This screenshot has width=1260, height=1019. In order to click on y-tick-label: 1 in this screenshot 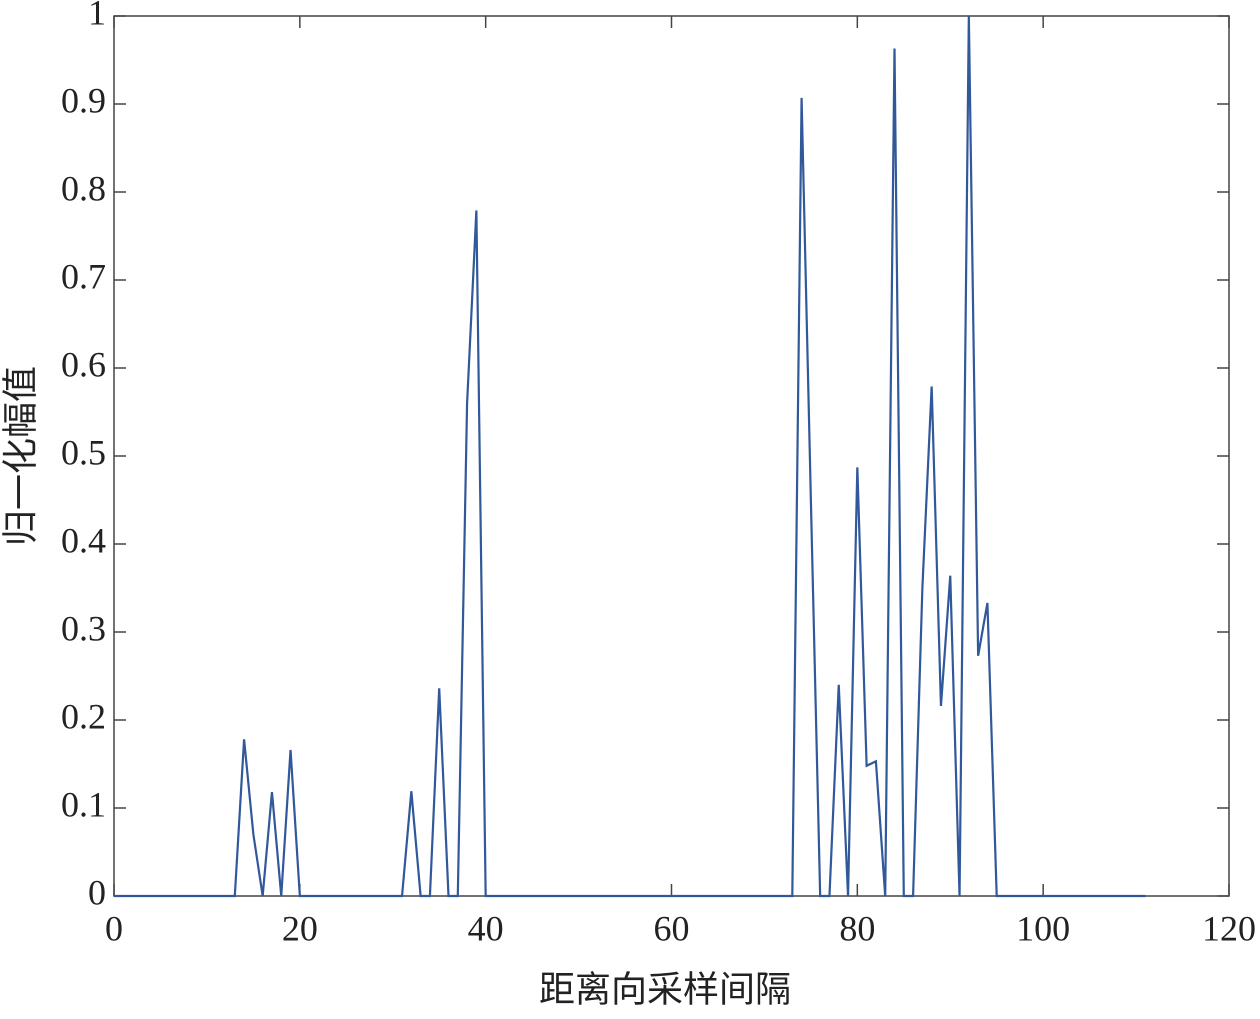, I will do `click(97, 16)`.